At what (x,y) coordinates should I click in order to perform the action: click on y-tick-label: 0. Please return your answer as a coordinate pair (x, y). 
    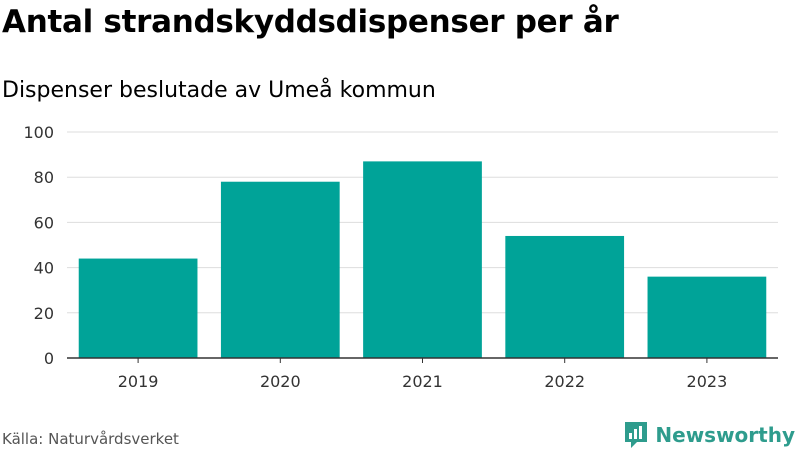
    Looking at the image, I should click on (49, 358).